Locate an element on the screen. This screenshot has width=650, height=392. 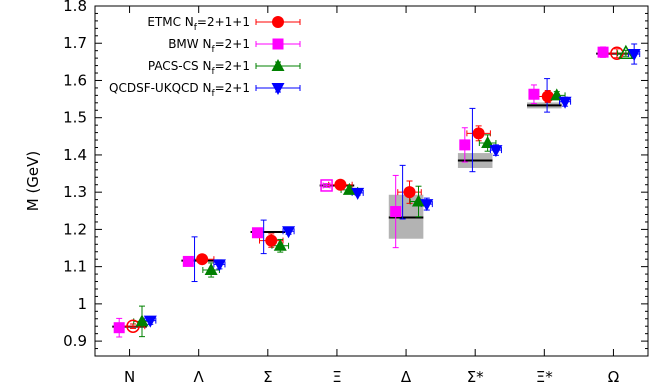
x-tick-label: Σ* is located at coordinates (475, 377).